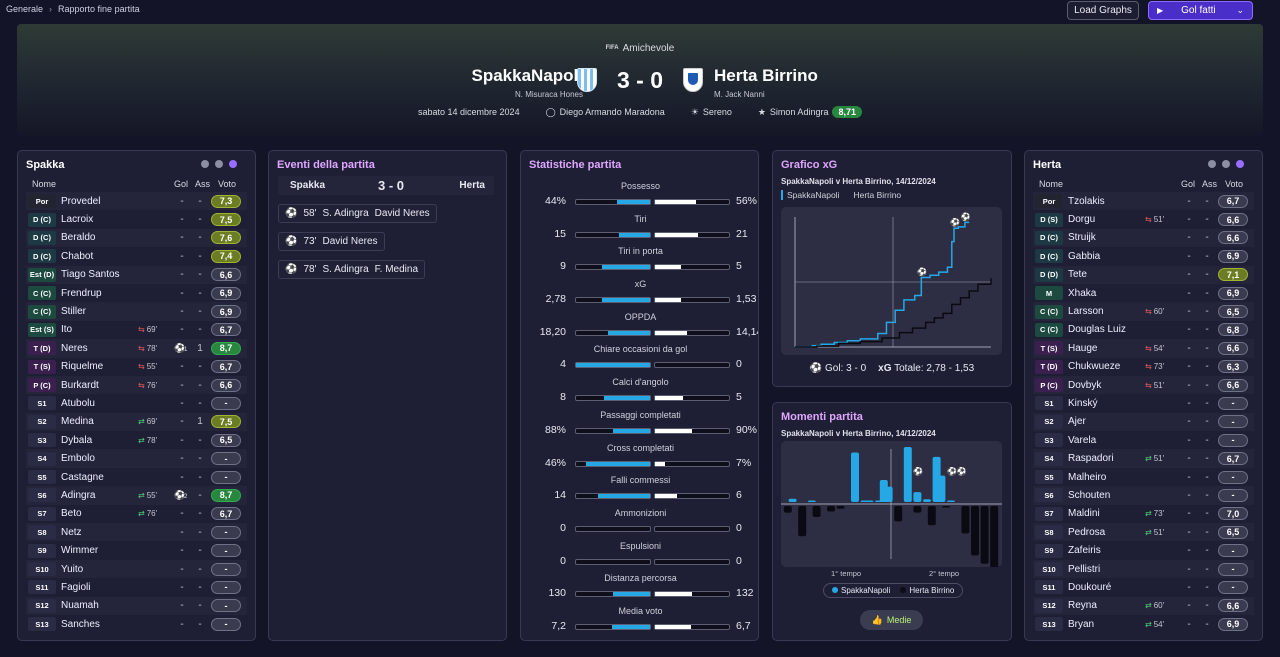 This screenshot has width=1280, height=657. What do you see at coordinates (1143, 422) in the screenshot?
I see `player-row: S2 Ajer - - -` at bounding box center [1143, 422].